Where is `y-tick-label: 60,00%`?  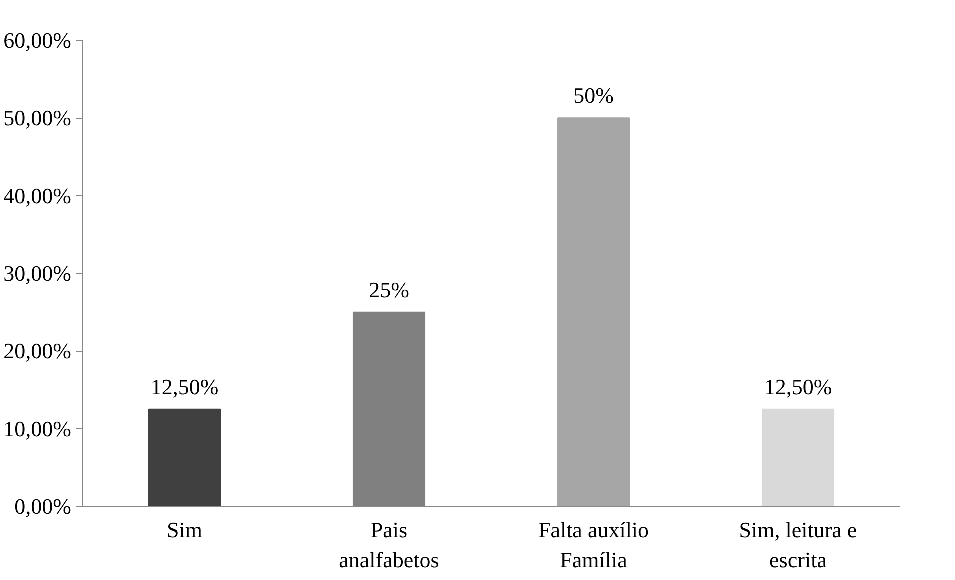
y-tick-label: 60,00% is located at coordinates (38, 40).